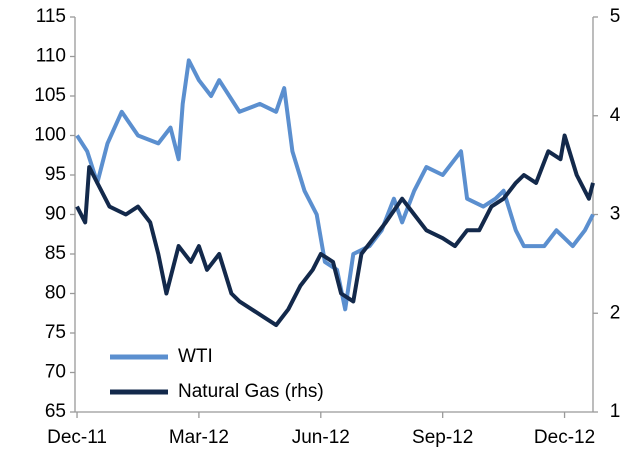 This screenshot has width=635, height=450. What do you see at coordinates (55, 253) in the screenshot?
I see `y-tick-label: 85` at bounding box center [55, 253].